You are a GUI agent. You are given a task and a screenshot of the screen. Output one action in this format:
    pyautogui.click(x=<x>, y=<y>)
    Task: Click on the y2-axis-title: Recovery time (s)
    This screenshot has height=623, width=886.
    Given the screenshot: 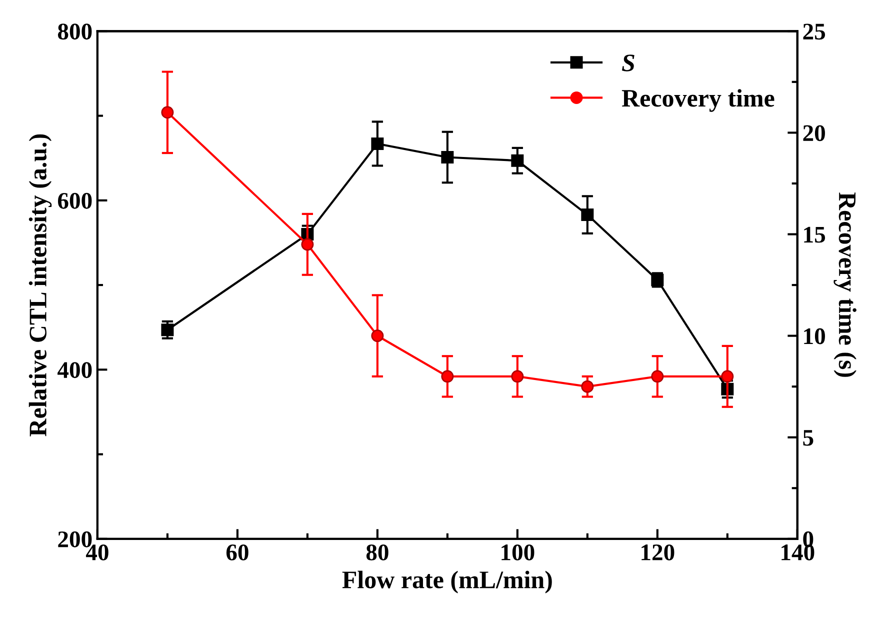 What is the action you would take?
    pyautogui.click(x=845, y=284)
    